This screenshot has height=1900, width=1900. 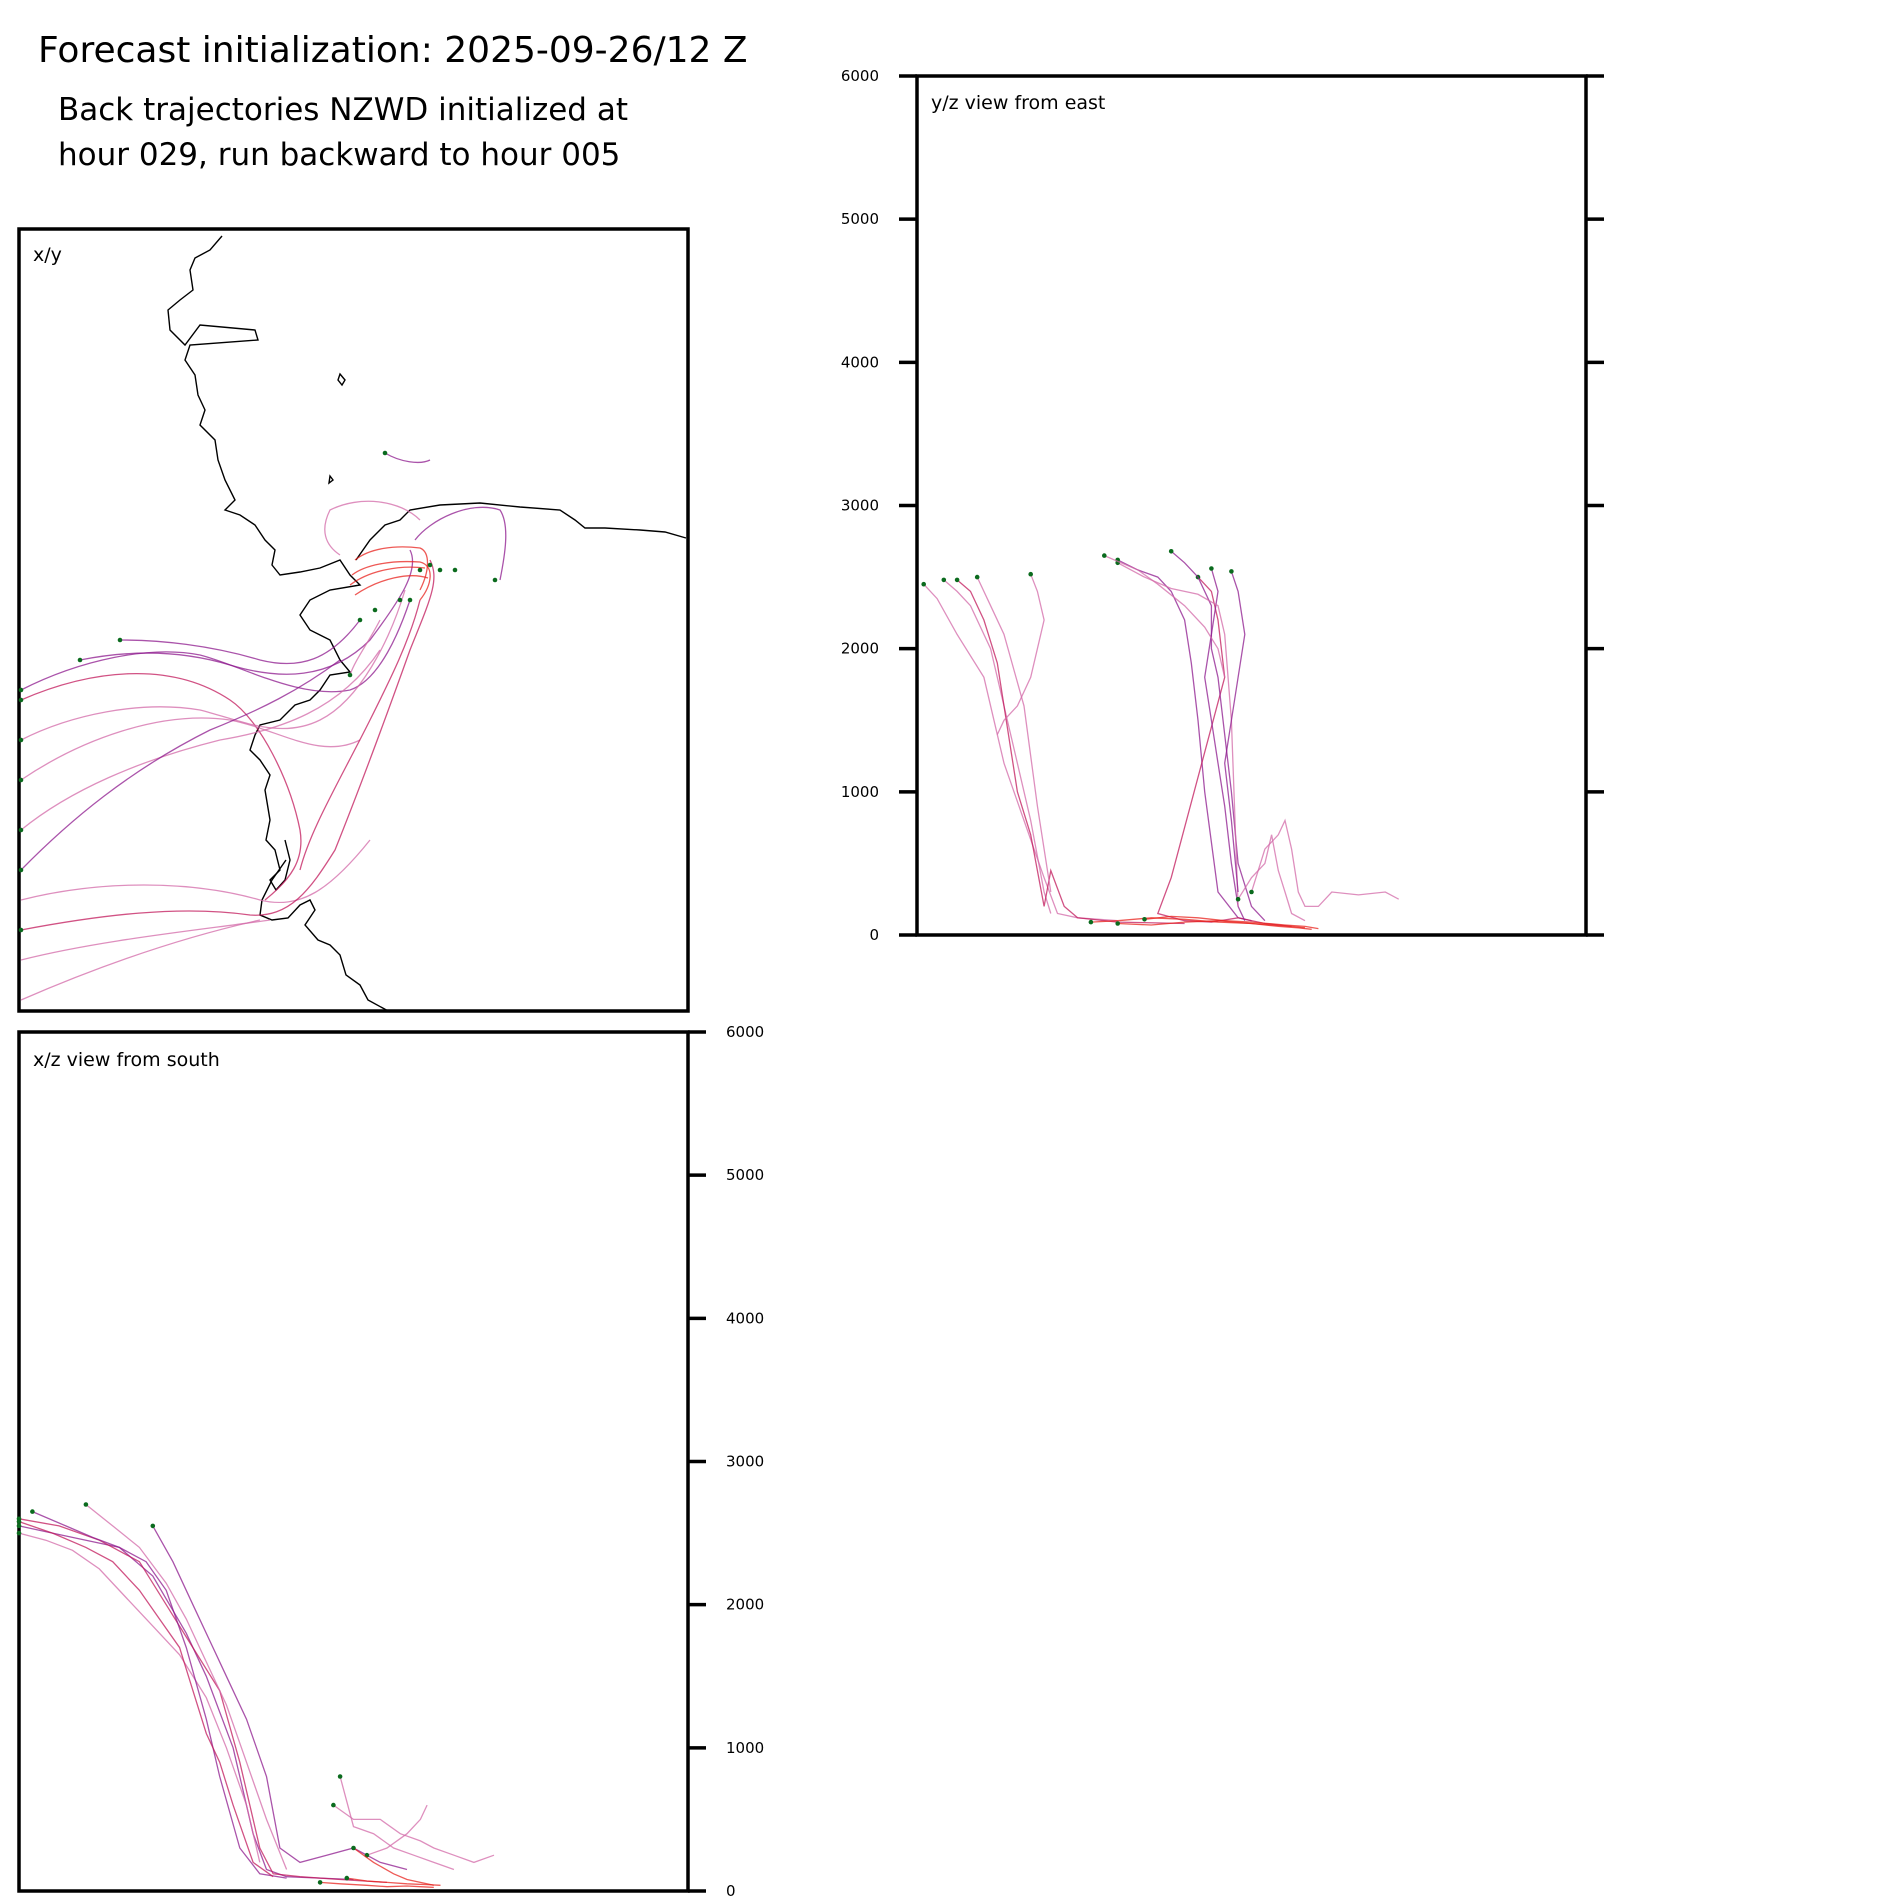 What do you see at coordinates (860, 792) in the screenshot?
I see `y-tick-label: 1000` at bounding box center [860, 792].